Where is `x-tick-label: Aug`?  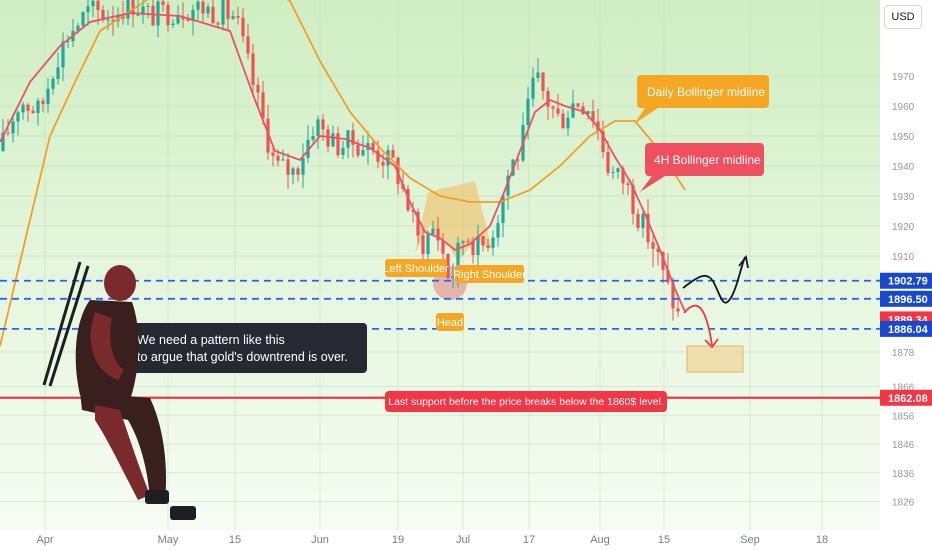 x-tick-label: Aug is located at coordinates (600, 540).